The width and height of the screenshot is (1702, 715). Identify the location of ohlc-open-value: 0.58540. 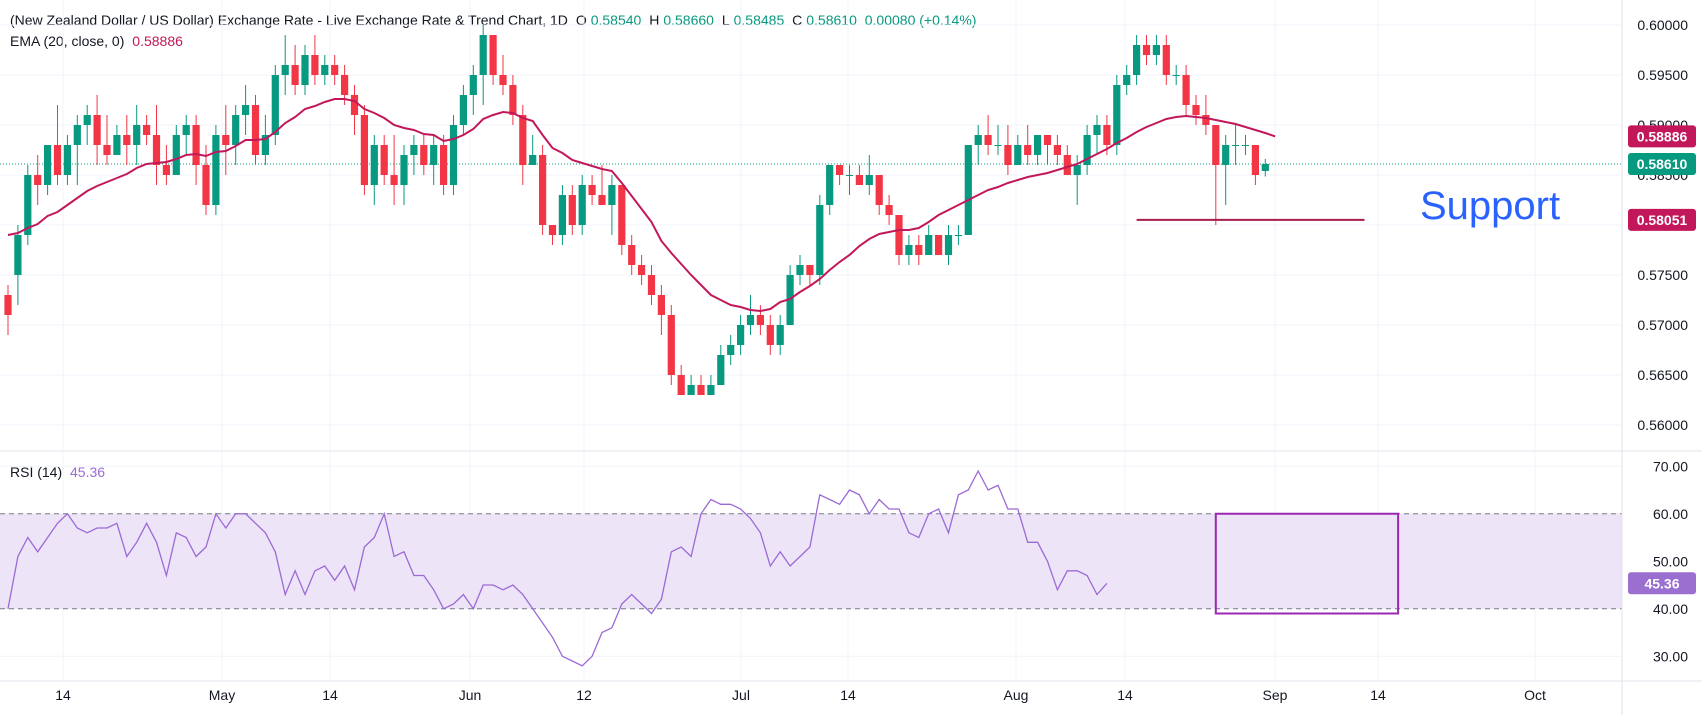
(616, 20).